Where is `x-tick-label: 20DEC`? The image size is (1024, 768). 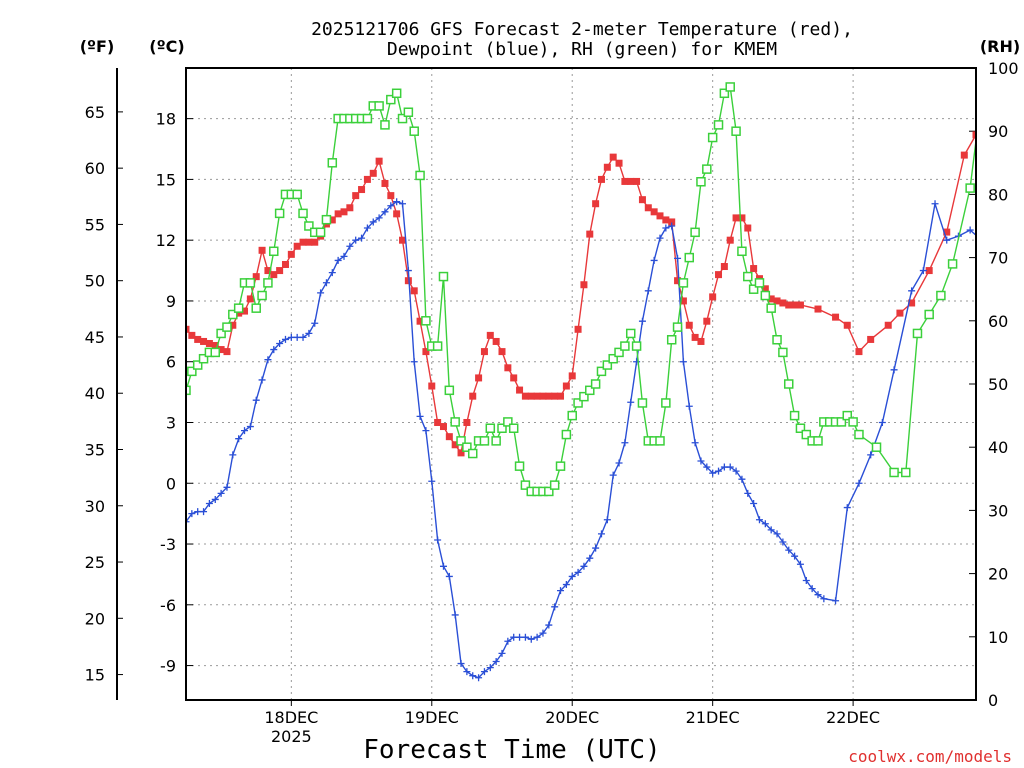
x-tick-label: 20DEC is located at coordinates (572, 717).